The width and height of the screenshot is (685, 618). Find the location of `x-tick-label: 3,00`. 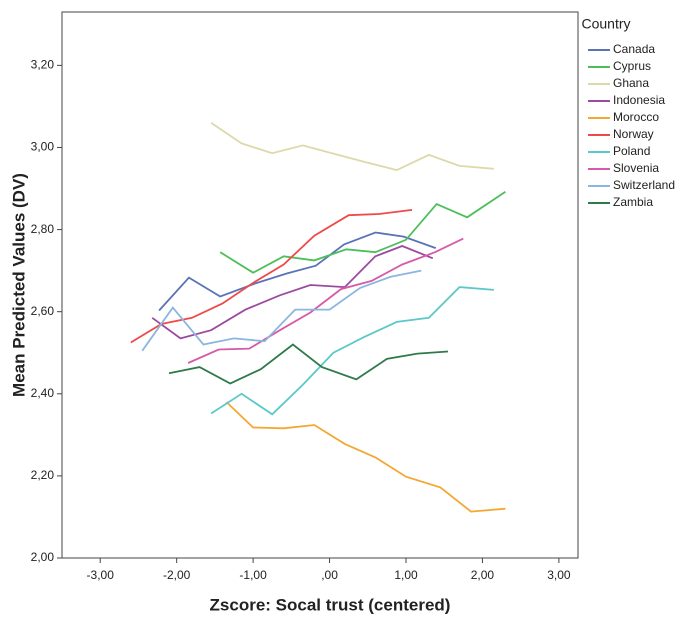

x-tick-label: 3,00 is located at coordinates (559, 575).